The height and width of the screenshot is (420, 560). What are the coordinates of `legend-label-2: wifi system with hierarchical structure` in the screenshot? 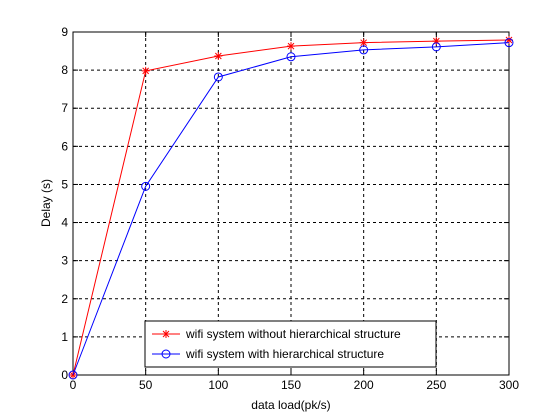 It's located at (284, 354).